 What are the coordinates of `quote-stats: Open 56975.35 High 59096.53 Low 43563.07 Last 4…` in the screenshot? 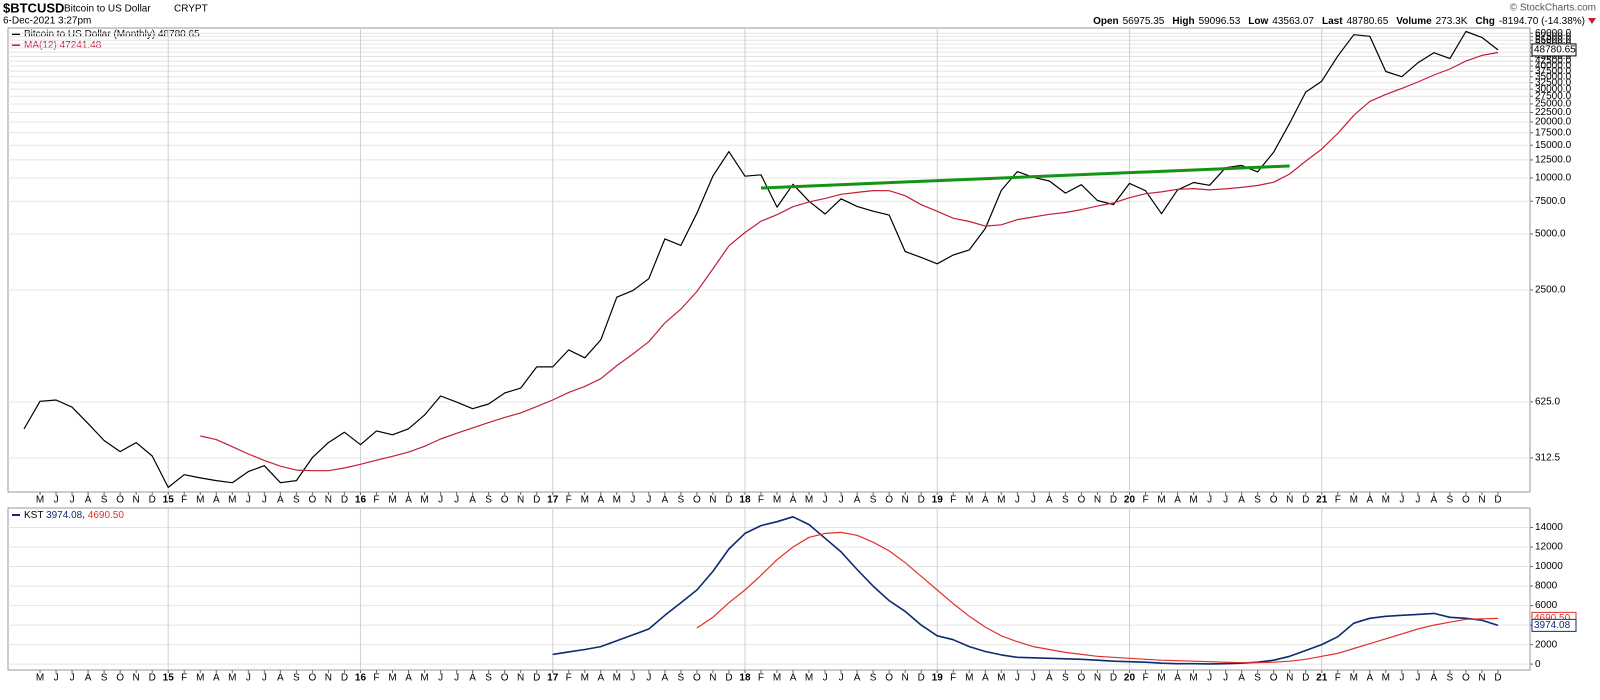 It's located at (1339, 21).